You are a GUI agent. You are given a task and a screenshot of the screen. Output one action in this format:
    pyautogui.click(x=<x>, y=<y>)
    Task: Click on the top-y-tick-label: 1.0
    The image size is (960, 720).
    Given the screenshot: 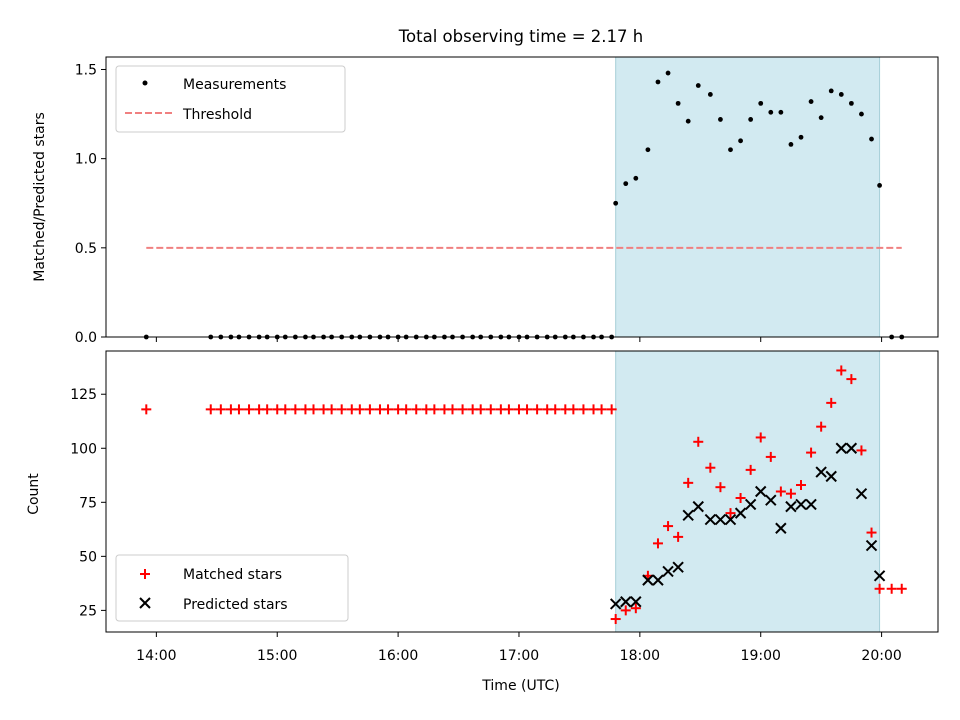 What is the action you would take?
    pyautogui.click(x=86, y=160)
    